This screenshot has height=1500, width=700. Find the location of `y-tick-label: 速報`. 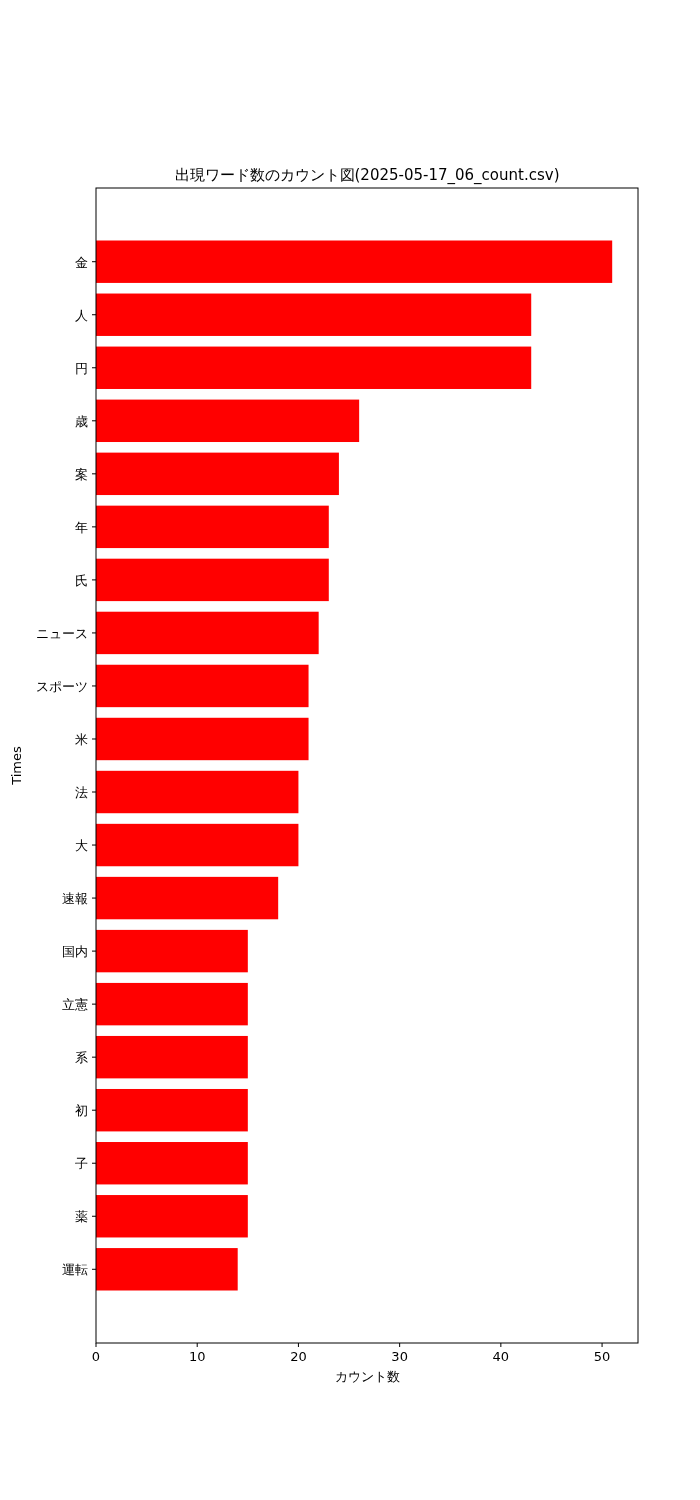

y-tick-label: 速報 is located at coordinates (75, 899).